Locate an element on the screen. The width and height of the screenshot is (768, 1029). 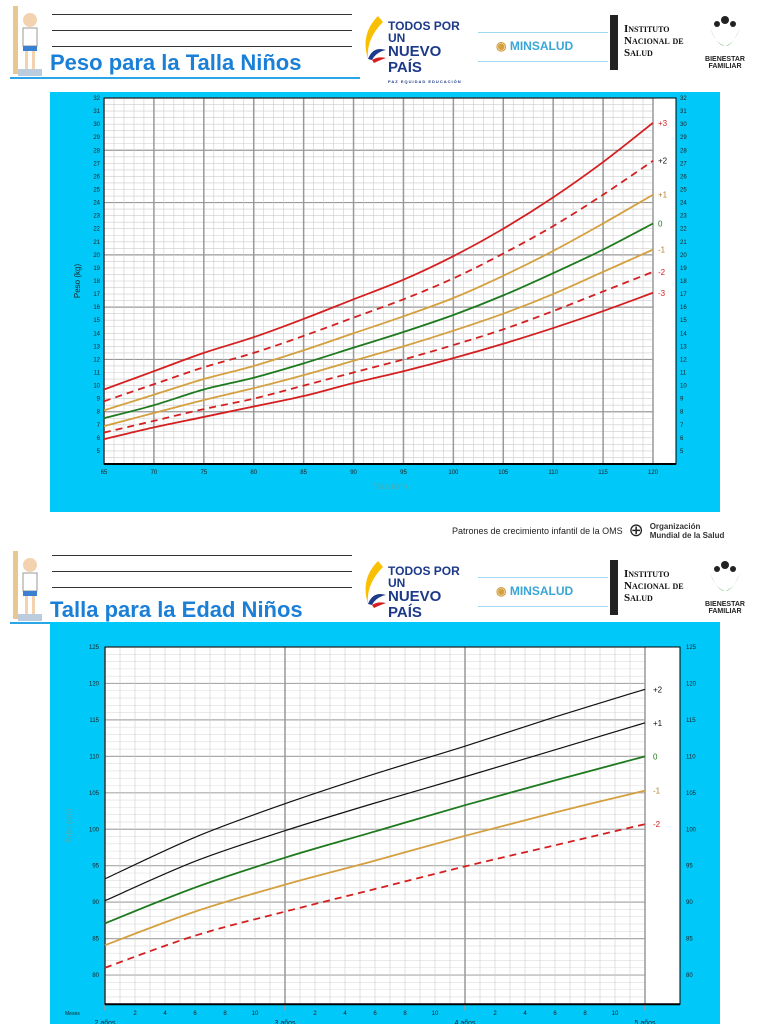
year-tick-label: 5 años is located at coordinates (645, 1022).